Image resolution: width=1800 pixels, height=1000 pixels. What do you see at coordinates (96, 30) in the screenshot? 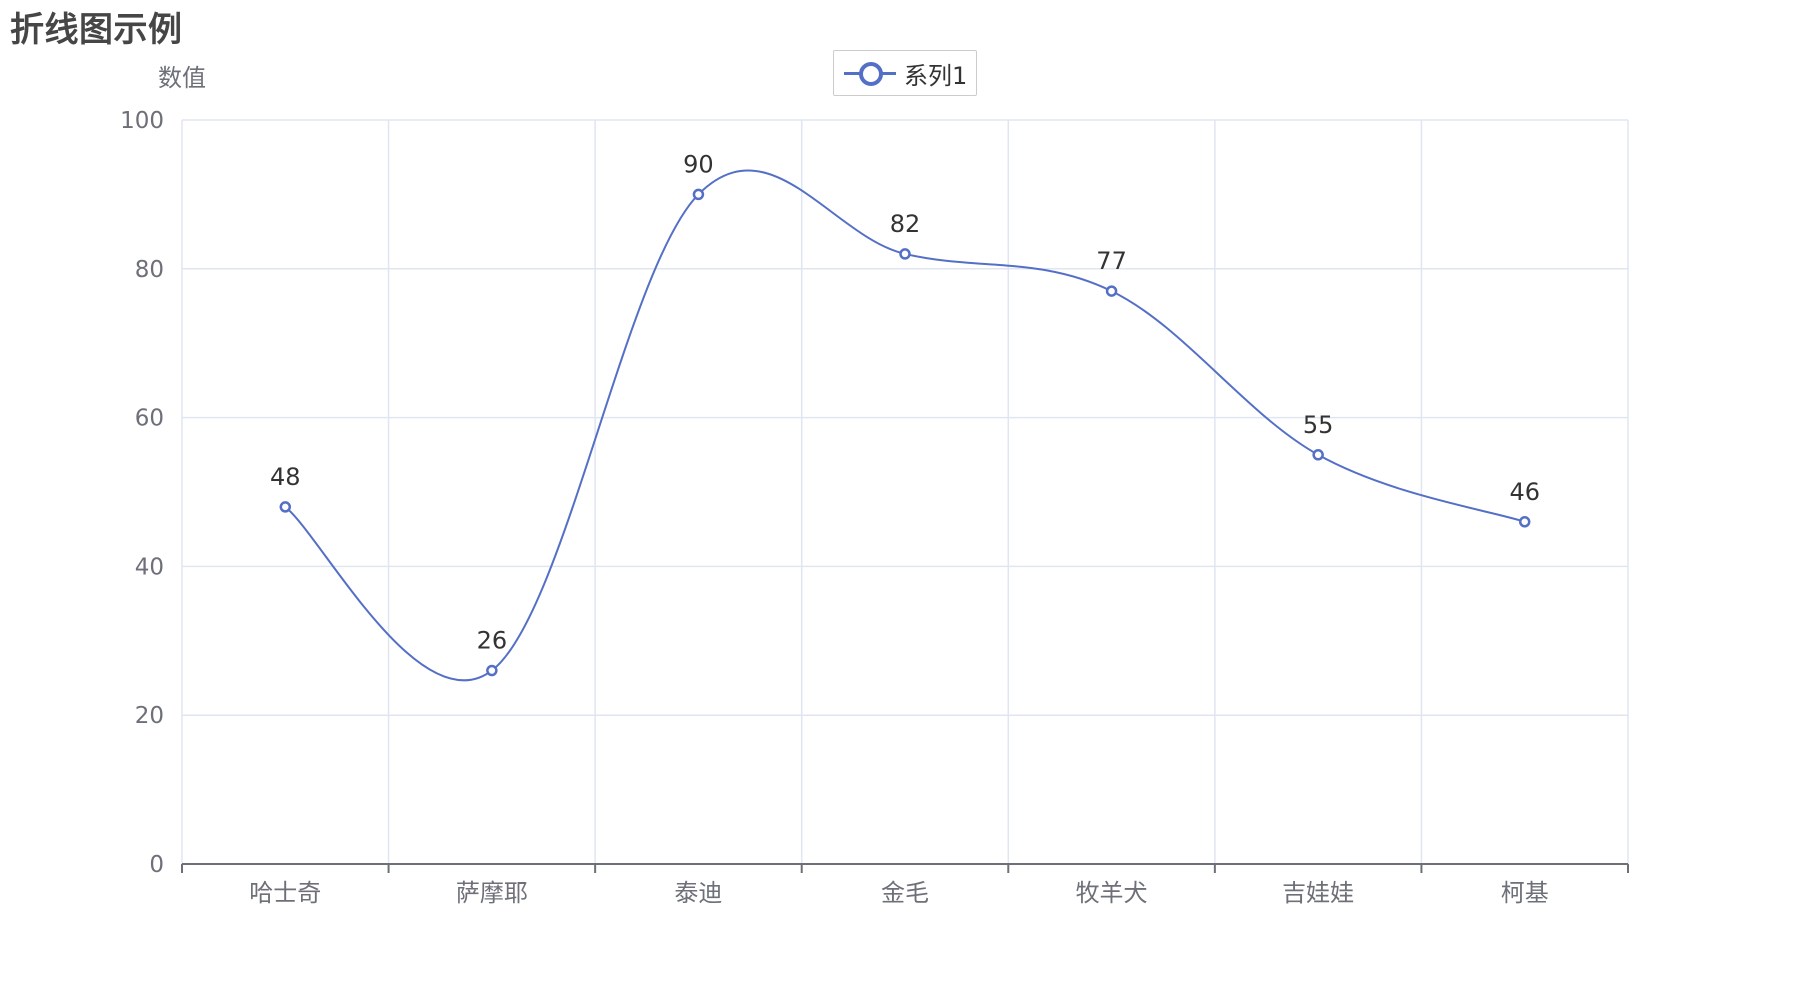
I see `chart-title: 折线图示例` at bounding box center [96, 30].